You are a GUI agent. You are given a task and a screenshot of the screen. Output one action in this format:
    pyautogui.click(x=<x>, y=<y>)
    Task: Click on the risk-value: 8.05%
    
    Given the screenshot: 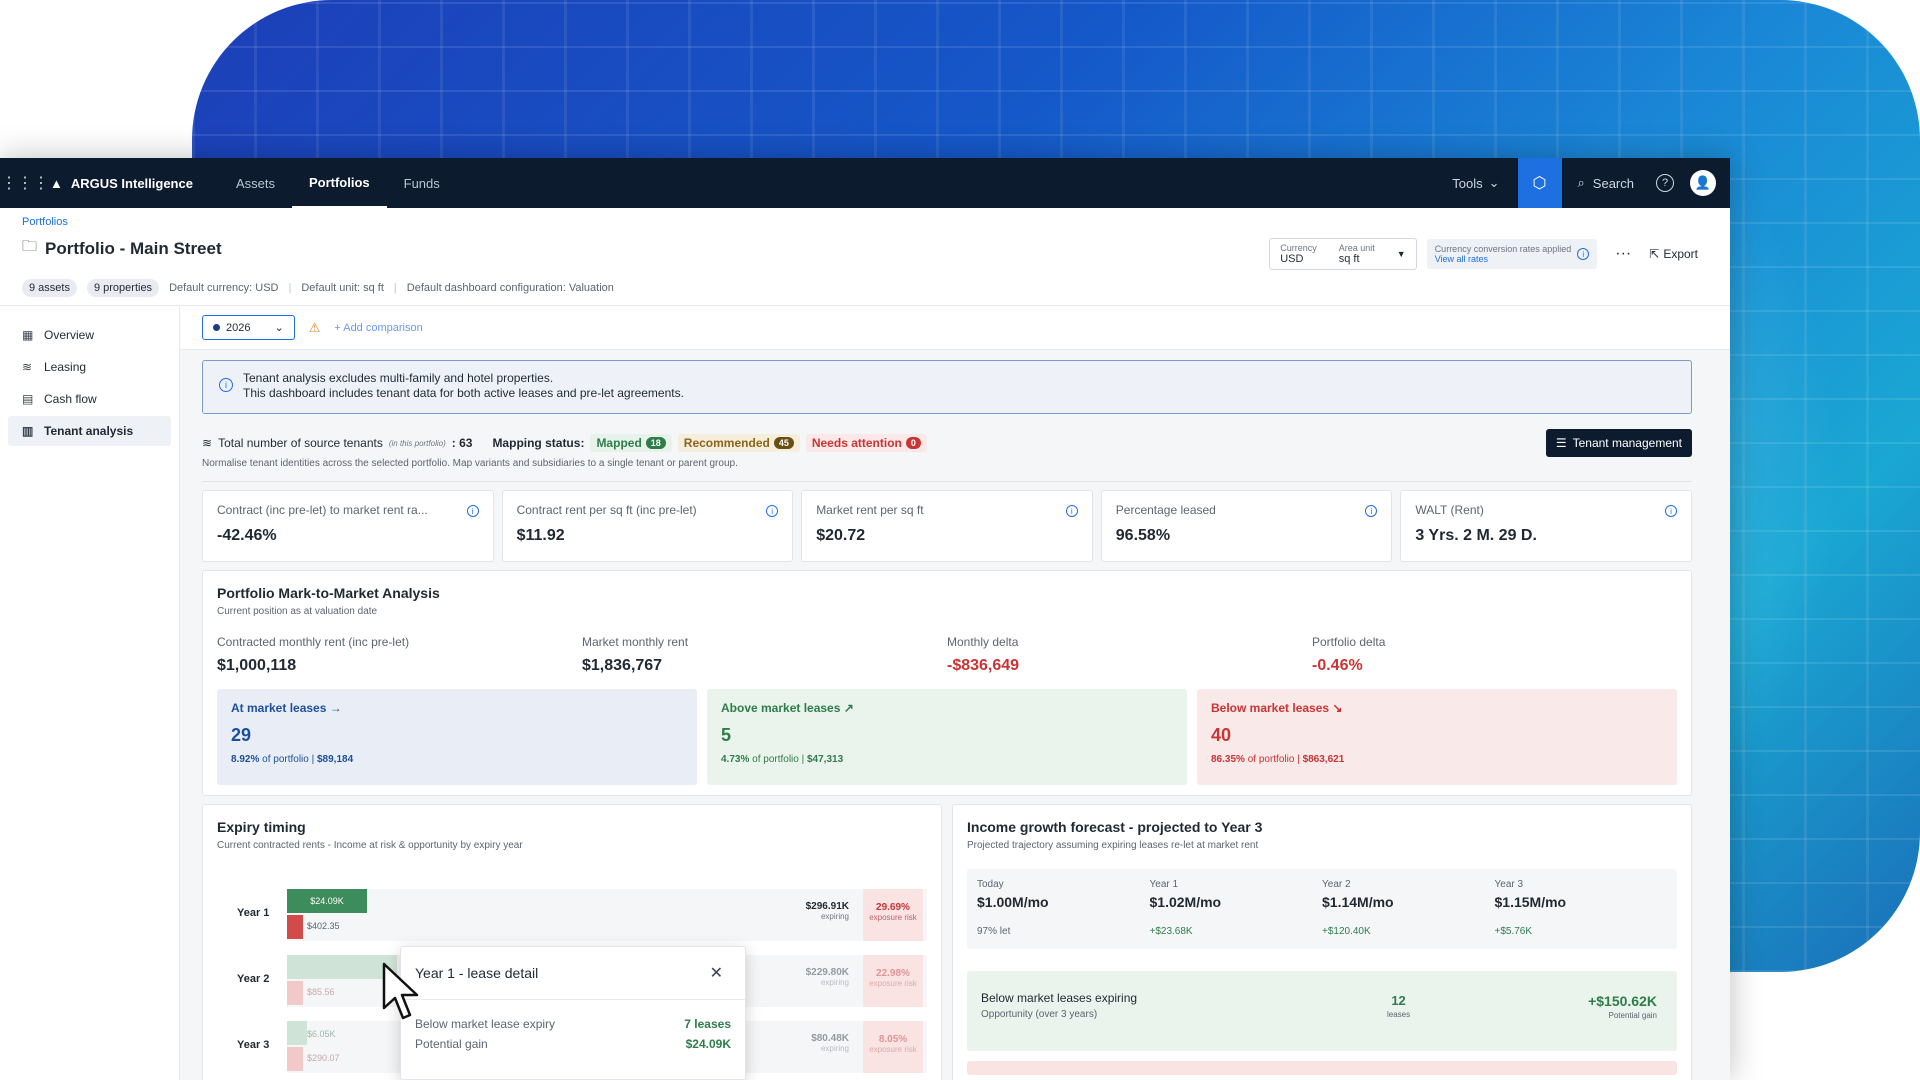 What is the action you would take?
    pyautogui.click(x=893, y=1039)
    